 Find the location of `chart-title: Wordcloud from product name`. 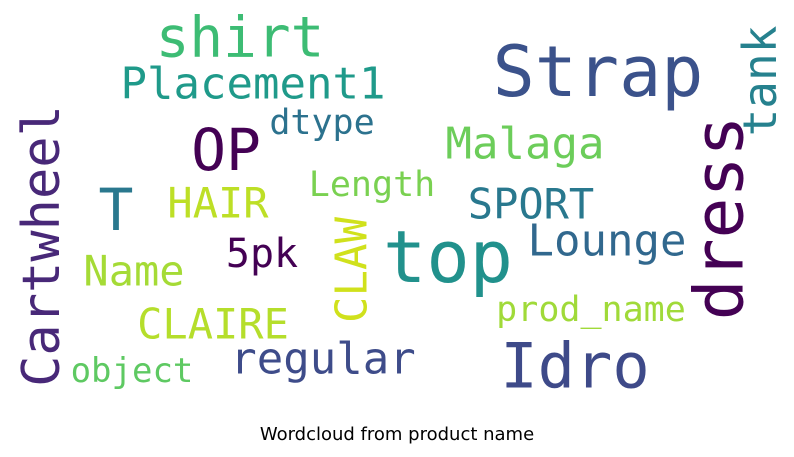

chart-title: Wordcloud from product name is located at coordinates (397, 434).